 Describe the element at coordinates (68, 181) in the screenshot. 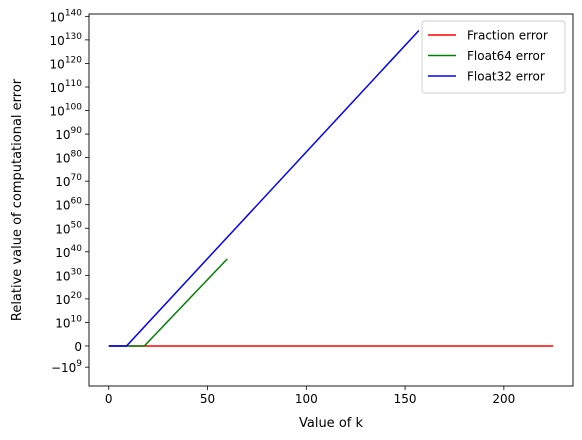

I see `y-tick-label-8: 1070` at that location.